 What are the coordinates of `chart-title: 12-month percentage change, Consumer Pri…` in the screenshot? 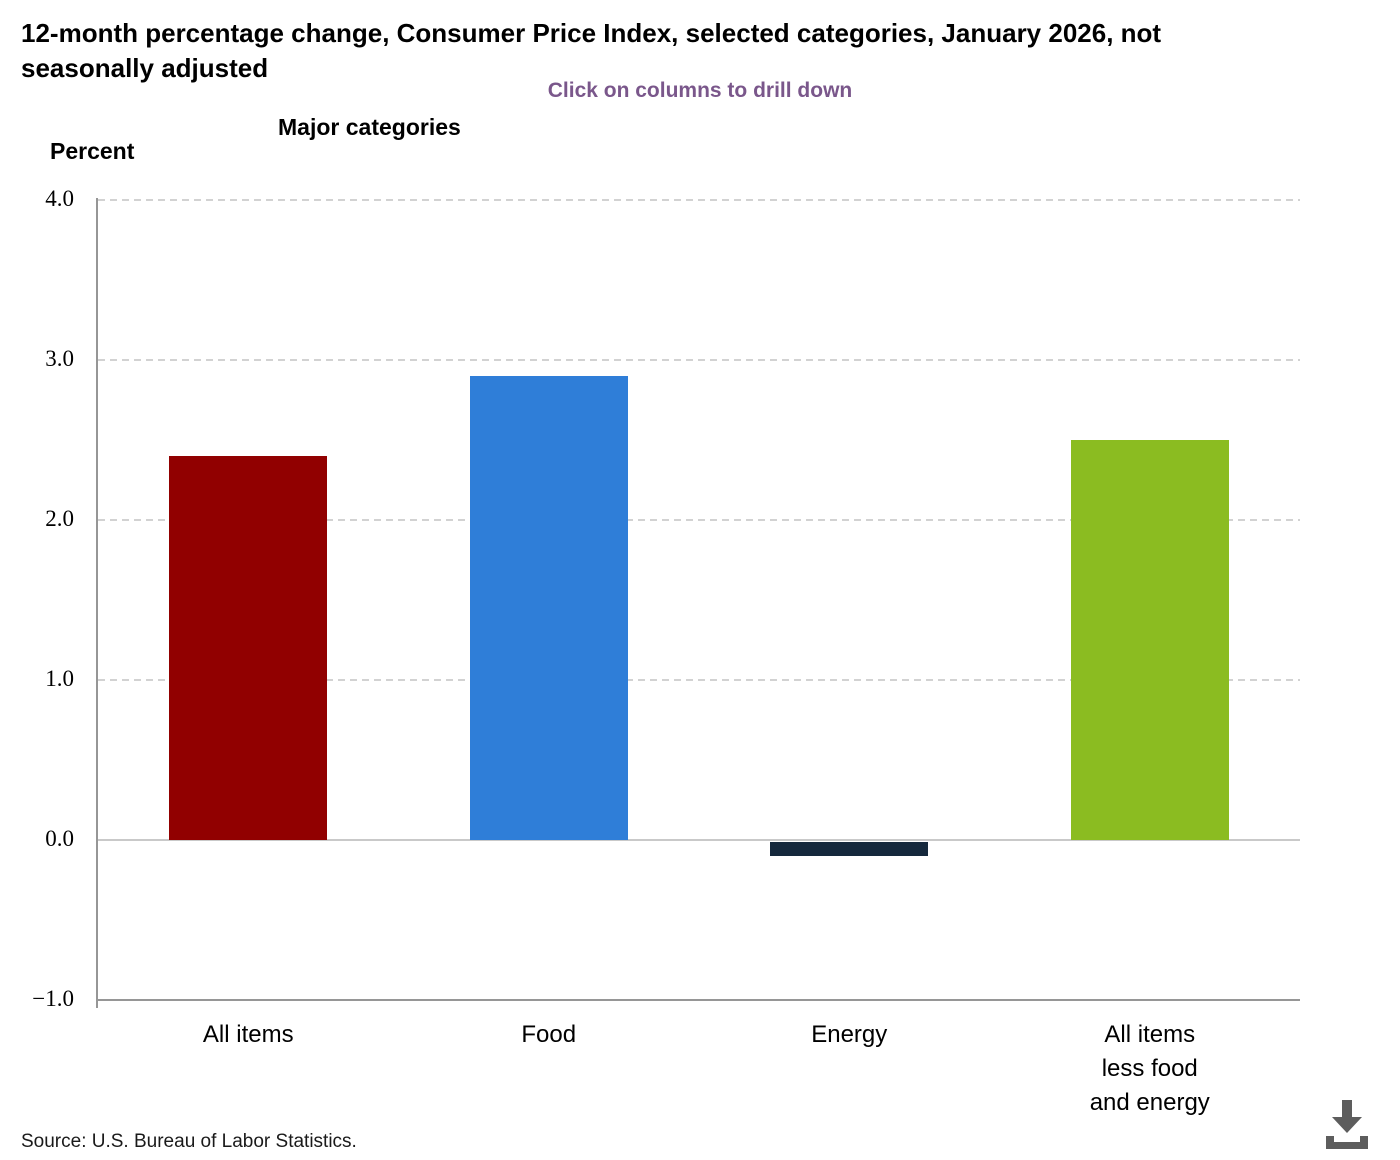 It's located at (591, 51).